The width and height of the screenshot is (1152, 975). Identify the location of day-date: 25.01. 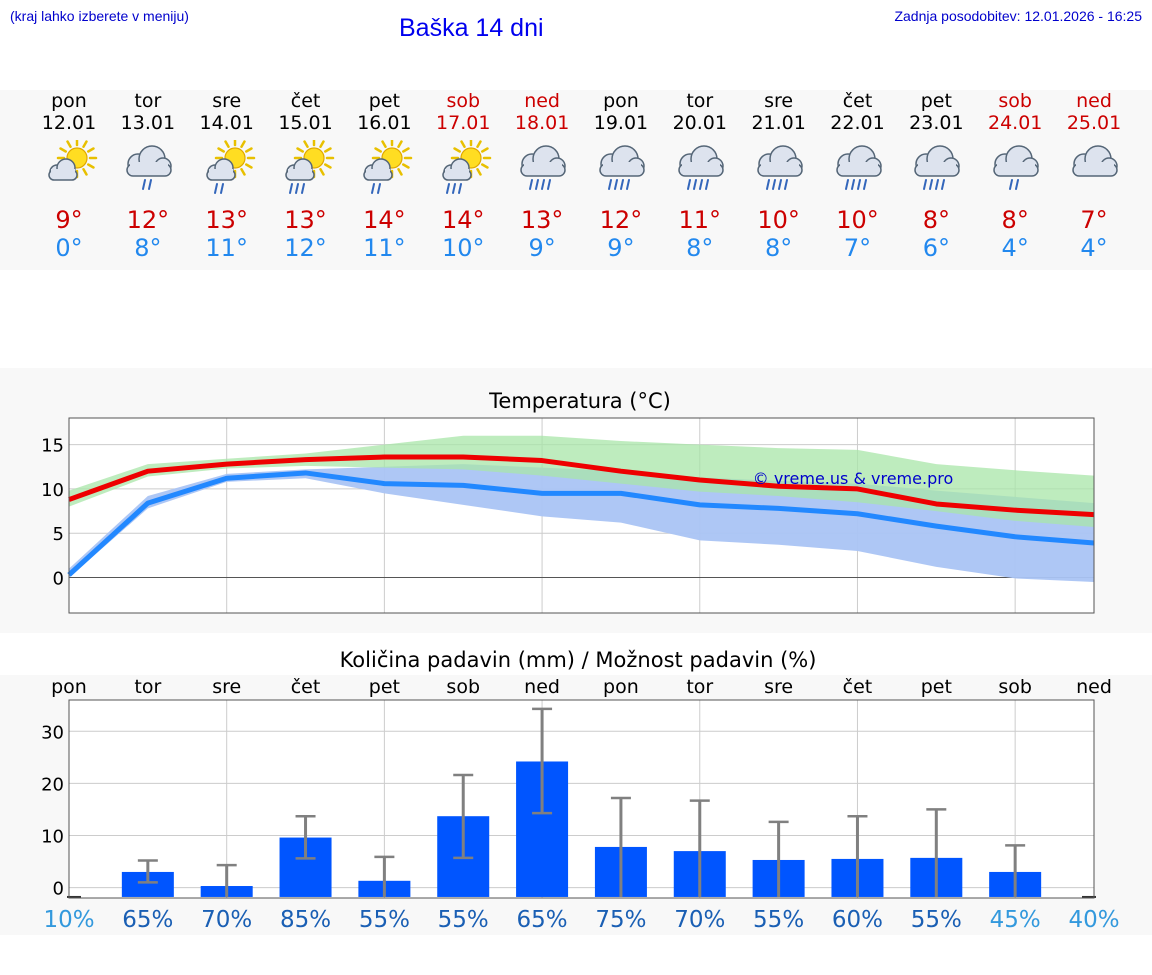
(1094, 123).